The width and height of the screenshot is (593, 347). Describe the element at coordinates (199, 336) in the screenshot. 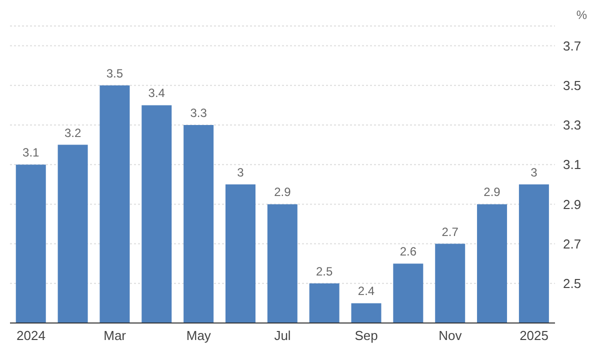

I see `x-tick-label: May` at that location.